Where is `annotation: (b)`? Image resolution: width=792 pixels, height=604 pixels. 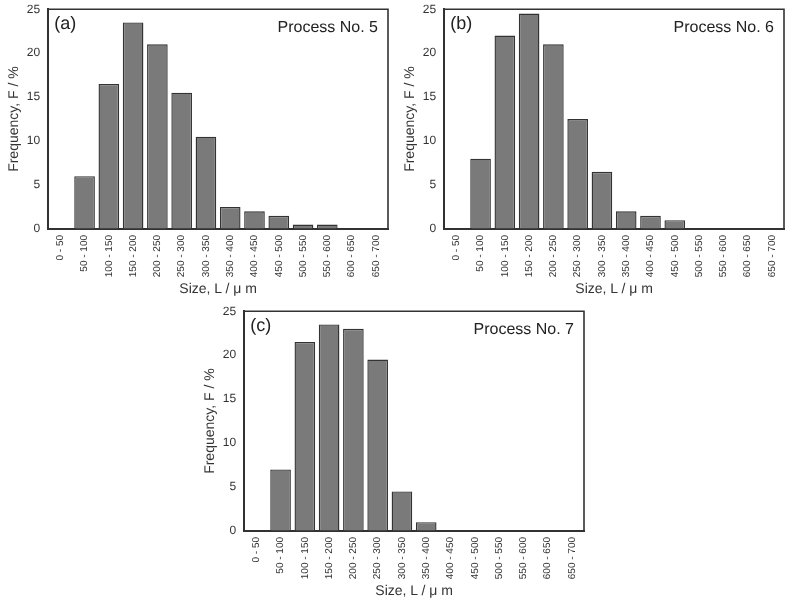 annotation: (b) is located at coordinates (461, 23).